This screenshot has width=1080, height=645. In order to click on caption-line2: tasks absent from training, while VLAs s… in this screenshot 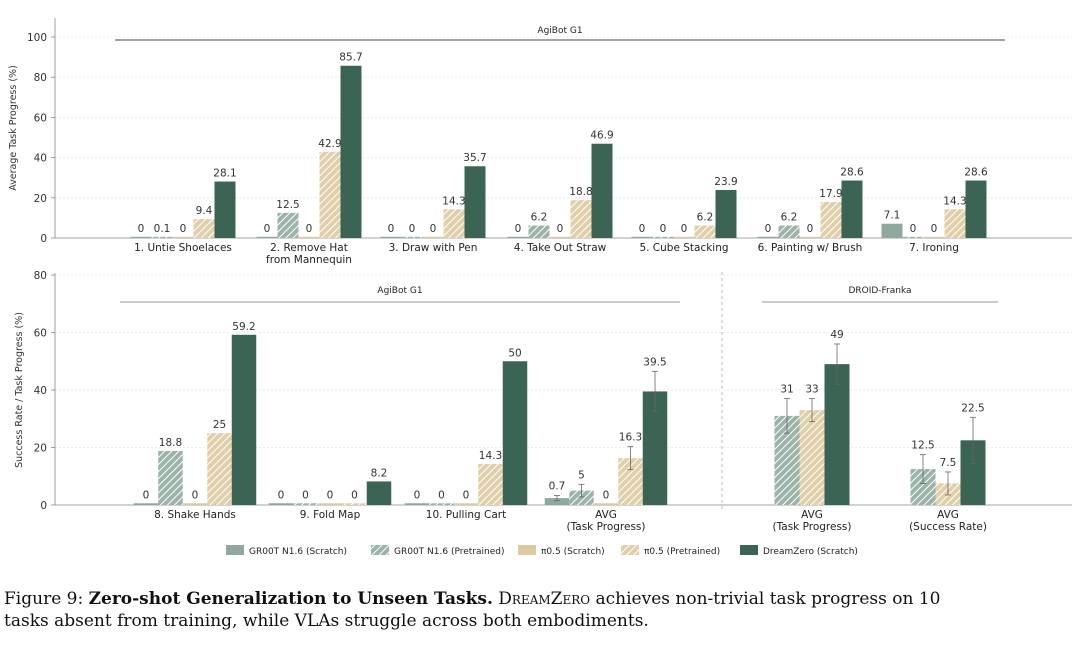, I will do `click(326, 621)`.